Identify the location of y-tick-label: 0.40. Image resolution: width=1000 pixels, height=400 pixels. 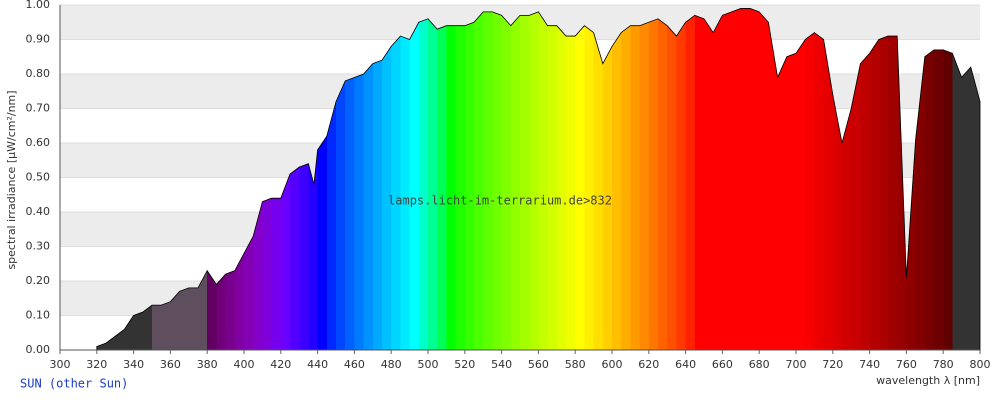
(38, 211).